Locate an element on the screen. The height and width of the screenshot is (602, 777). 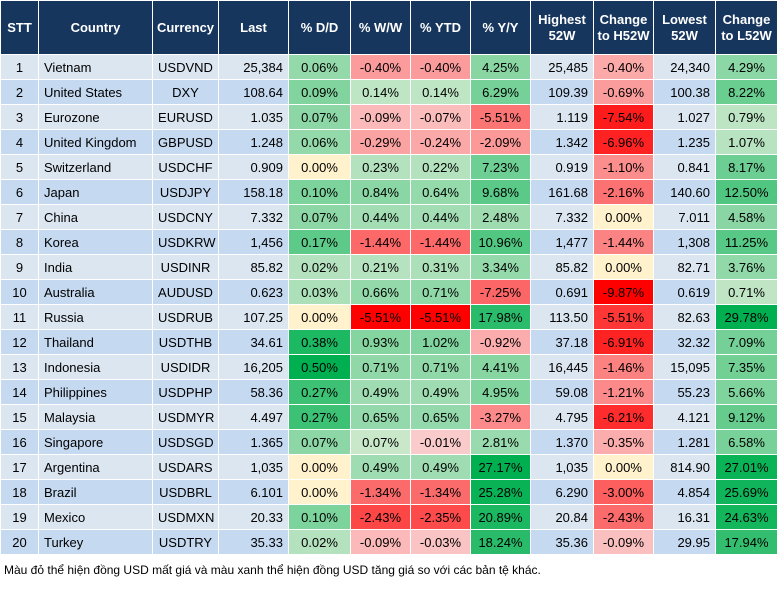
table-cell: China is located at coordinates (95, 217).